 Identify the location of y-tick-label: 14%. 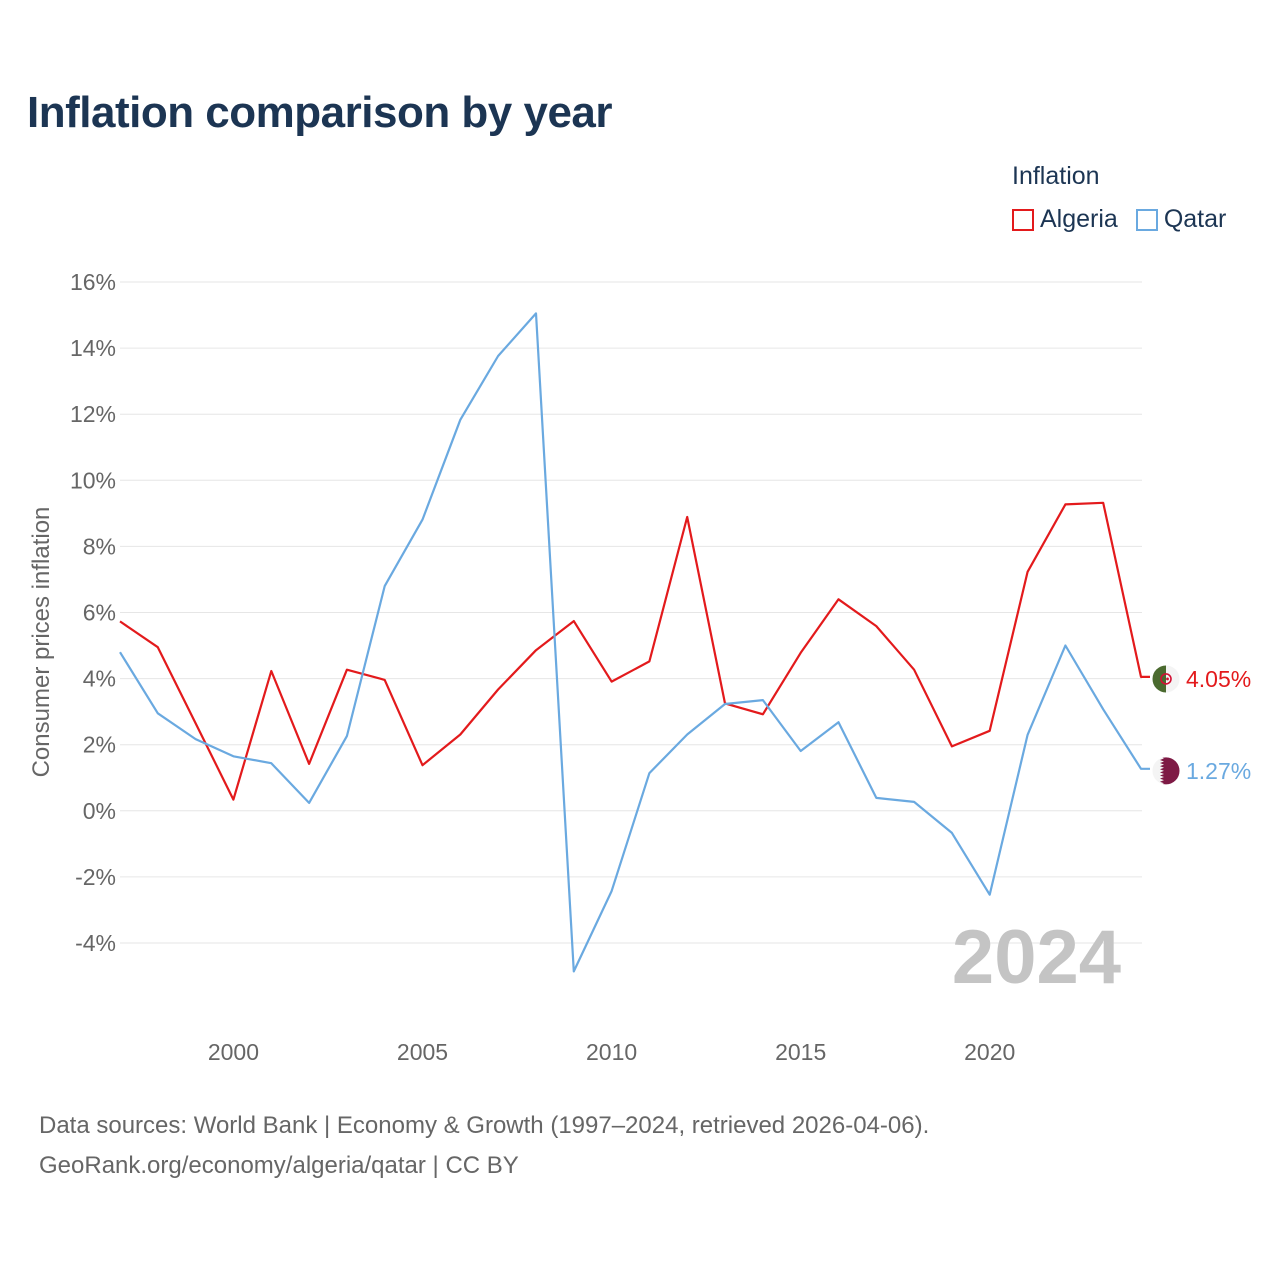
(93, 348).